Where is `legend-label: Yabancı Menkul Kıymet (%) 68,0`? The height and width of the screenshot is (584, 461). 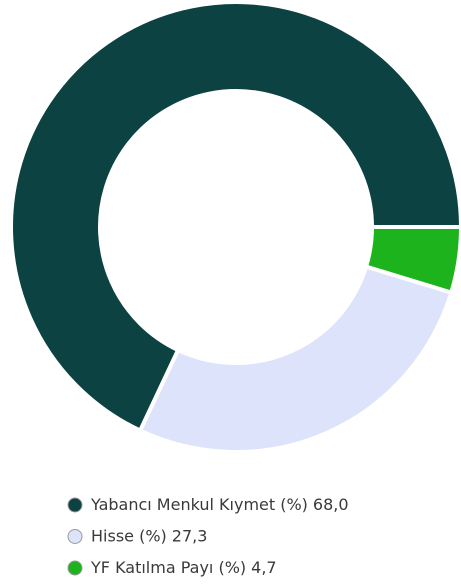
legend-label: Yabancı Menkul Kıymet (%) 68,0 is located at coordinates (219, 504).